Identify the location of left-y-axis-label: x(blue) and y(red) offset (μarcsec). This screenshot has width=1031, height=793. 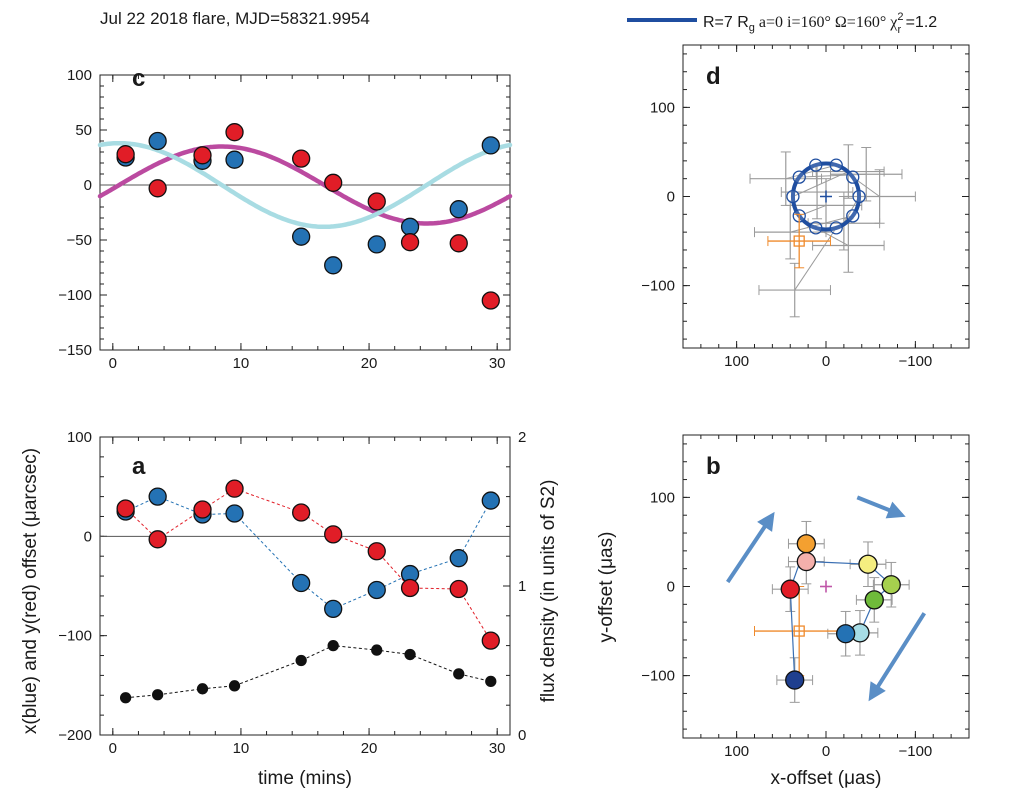
(30, 591).